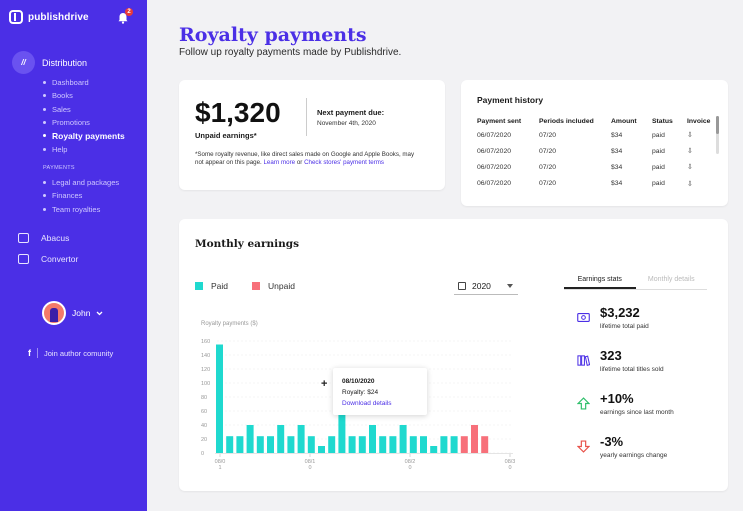  What do you see at coordinates (205, 342) in the screenshot?
I see `y-tick-label: 160` at bounding box center [205, 342].